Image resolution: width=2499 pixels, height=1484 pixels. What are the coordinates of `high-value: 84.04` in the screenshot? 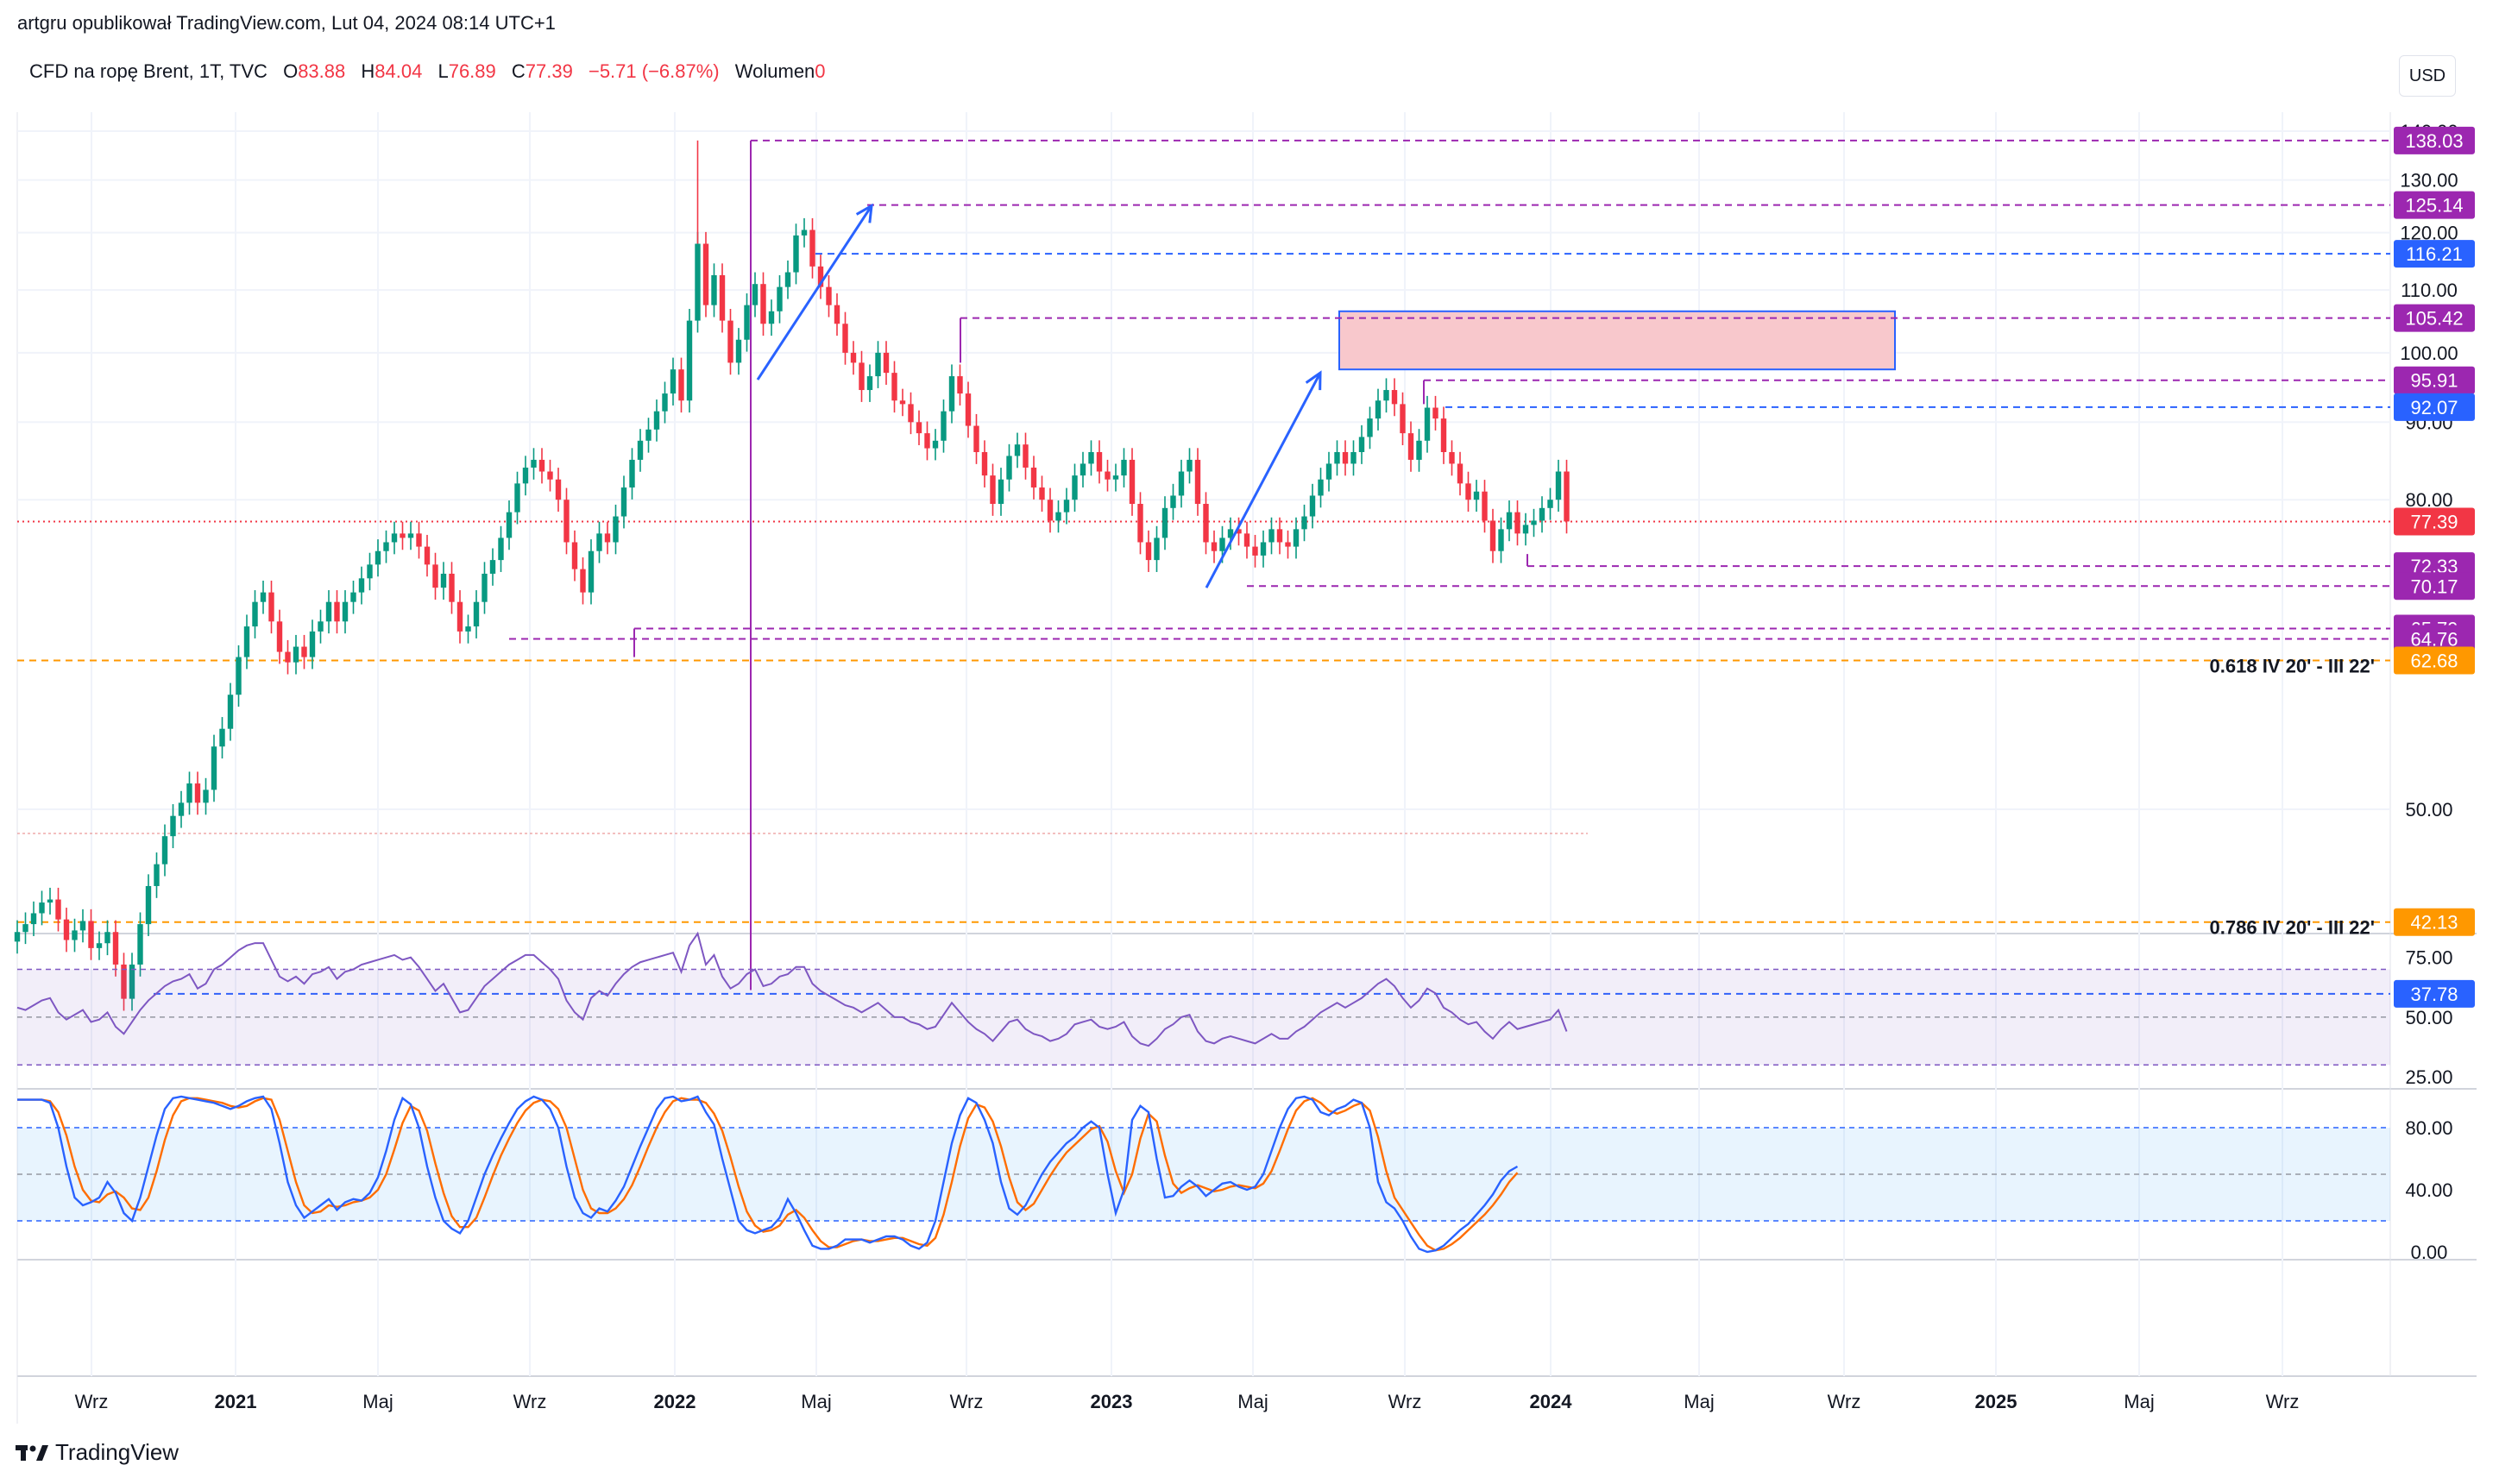 It's located at (399, 71).